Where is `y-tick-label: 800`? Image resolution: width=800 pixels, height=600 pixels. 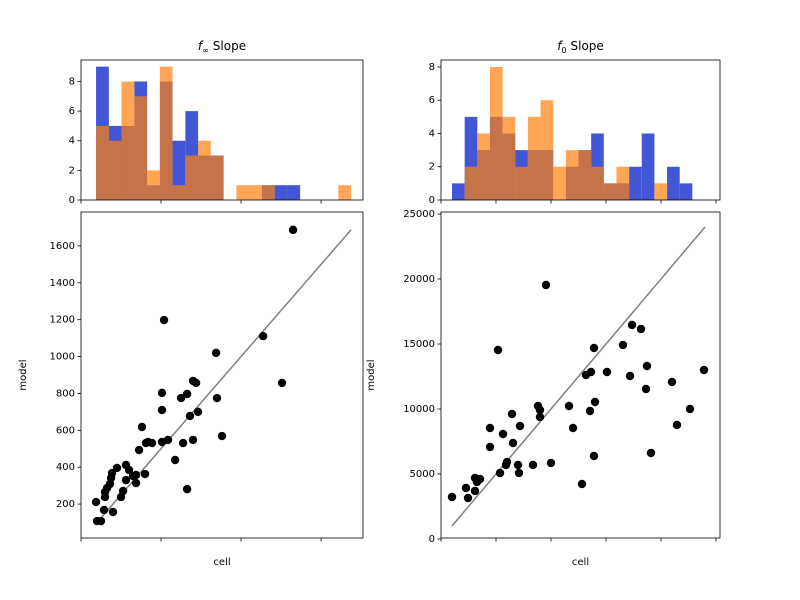
y-tick-label: 800 is located at coordinates (65, 393).